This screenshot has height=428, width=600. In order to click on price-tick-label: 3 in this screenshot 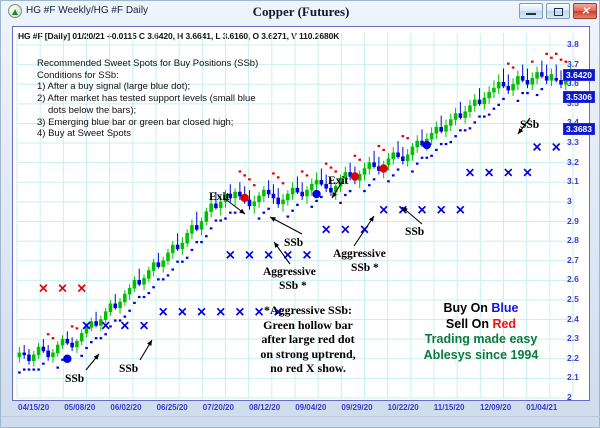, I will do `click(569, 200)`.